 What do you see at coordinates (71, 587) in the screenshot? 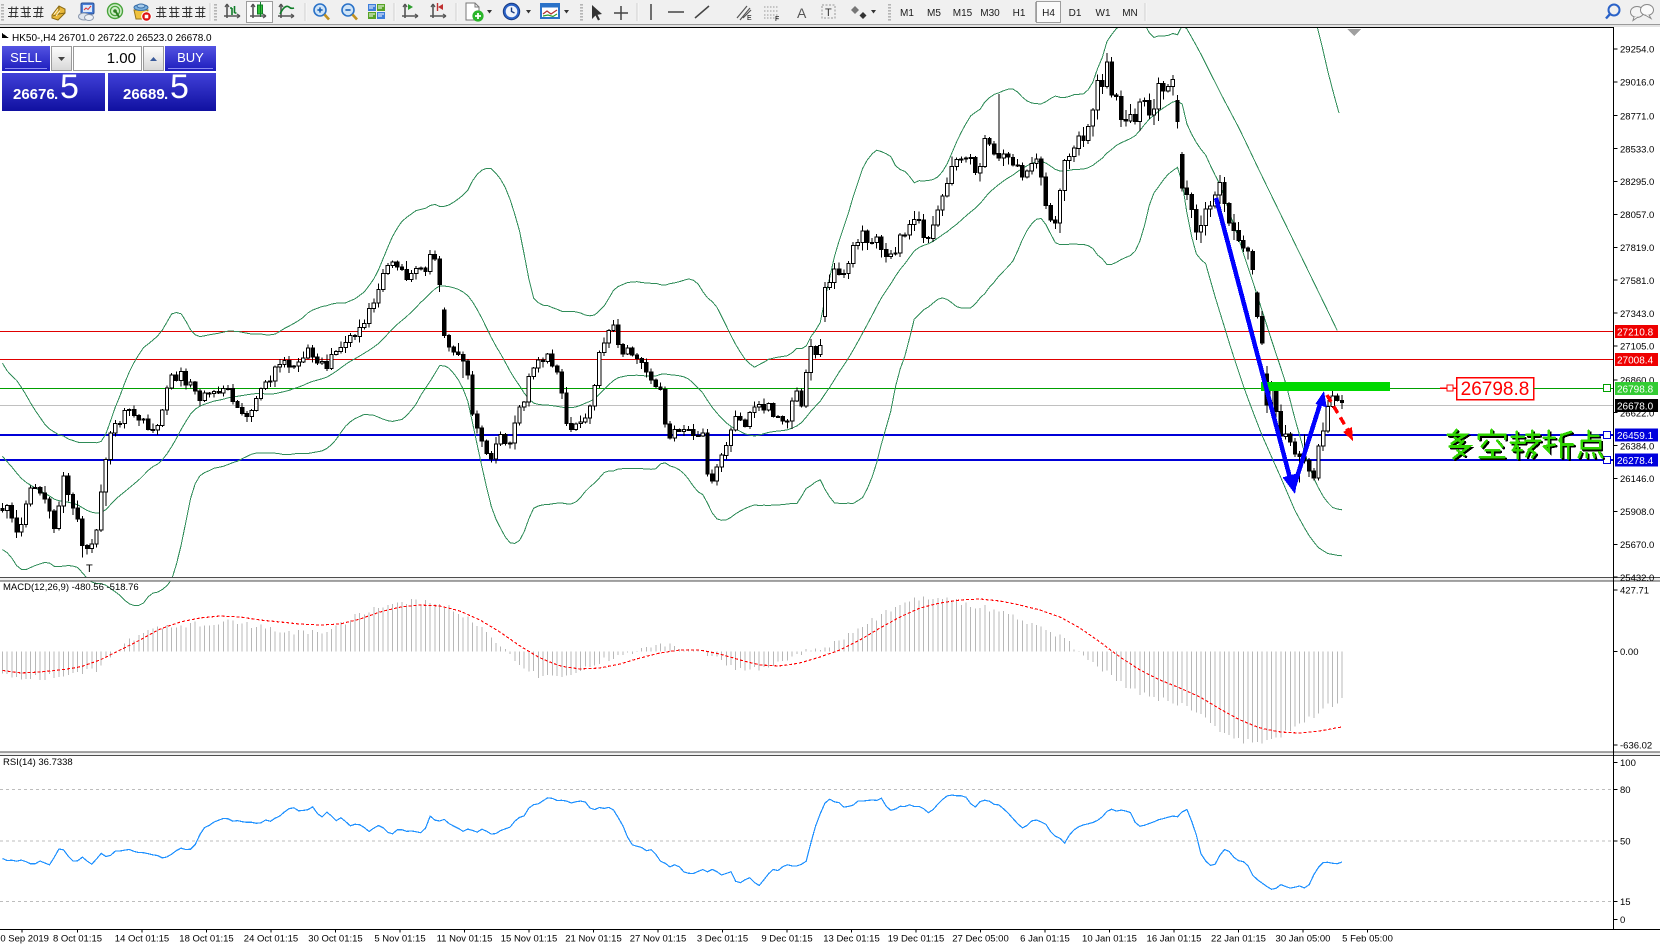
I see `svg-text: MACD(12,26,9) -480.56 -518.76` at bounding box center [71, 587].